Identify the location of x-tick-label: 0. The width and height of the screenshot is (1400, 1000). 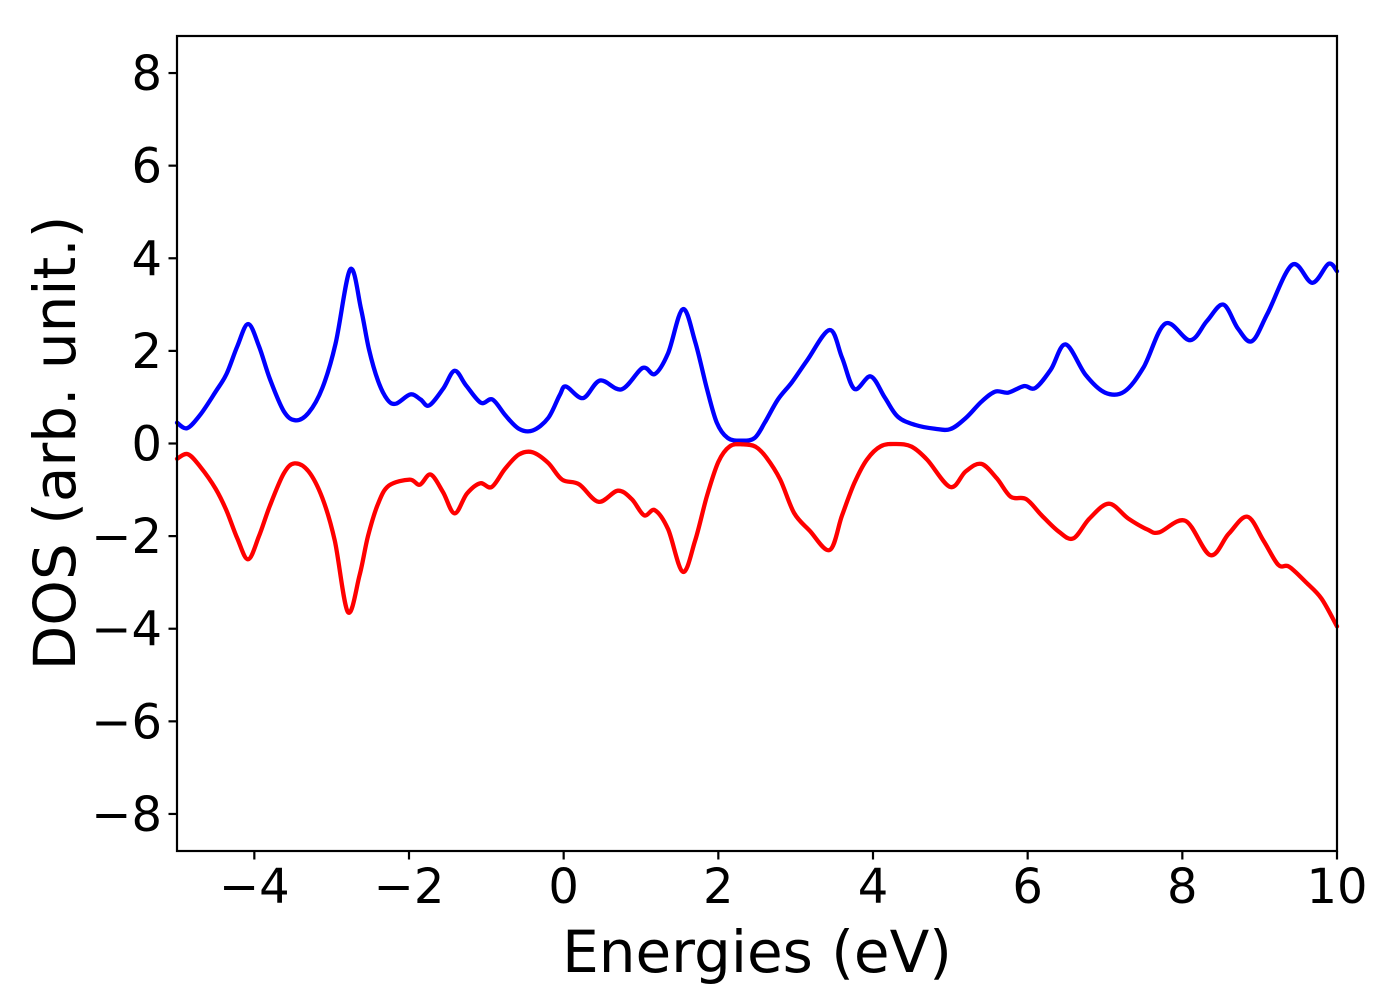
(563, 887).